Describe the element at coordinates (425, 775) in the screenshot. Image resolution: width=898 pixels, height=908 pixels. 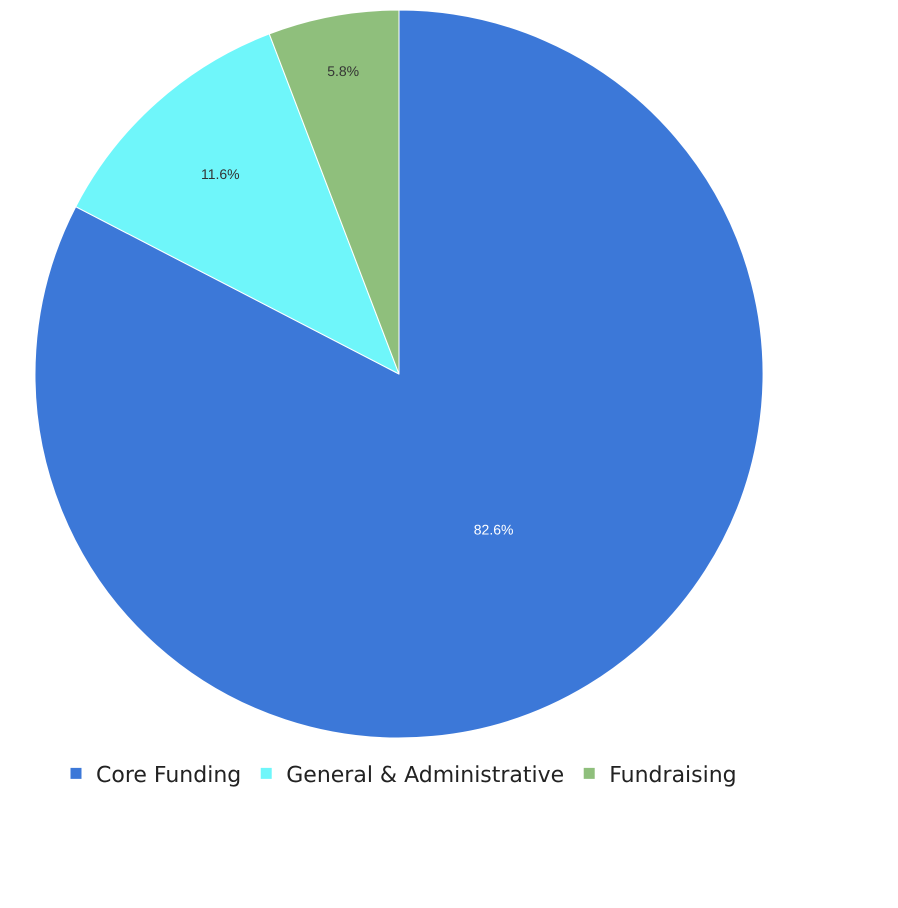
I see `legend-label: General & Administrative` at that location.